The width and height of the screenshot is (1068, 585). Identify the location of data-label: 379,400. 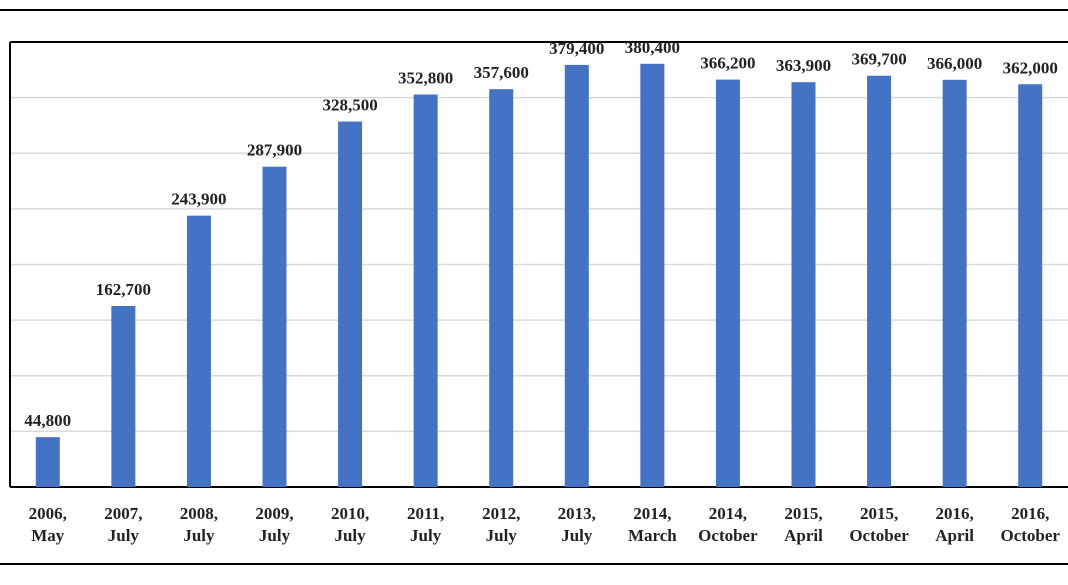
(576, 48).